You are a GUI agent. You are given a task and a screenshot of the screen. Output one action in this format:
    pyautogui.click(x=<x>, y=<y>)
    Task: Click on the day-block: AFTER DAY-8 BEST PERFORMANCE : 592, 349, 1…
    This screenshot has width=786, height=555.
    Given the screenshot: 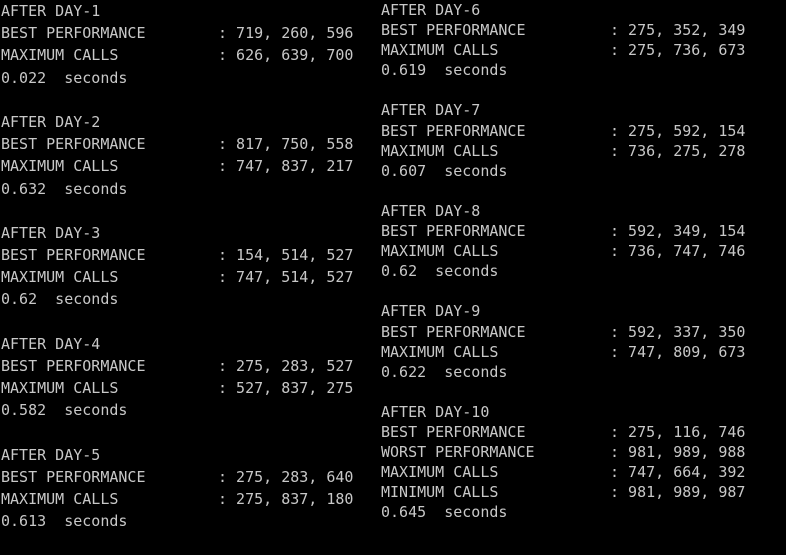 What is the action you would take?
    pyautogui.click(x=581, y=241)
    